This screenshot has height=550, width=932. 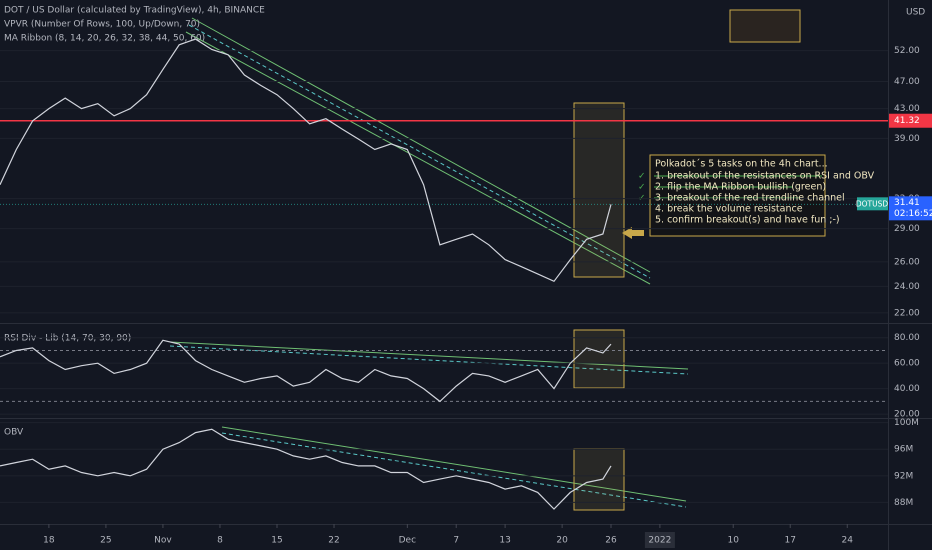 I want to click on indicator-label: VPVR (Number Of Rows, 100, Up/Down, 70), so click(x=102, y=25).